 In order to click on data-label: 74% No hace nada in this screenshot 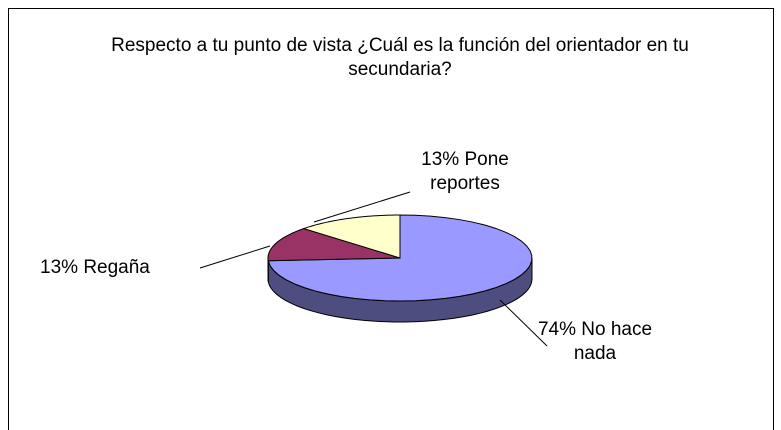, I will do `click(595, 342)`.